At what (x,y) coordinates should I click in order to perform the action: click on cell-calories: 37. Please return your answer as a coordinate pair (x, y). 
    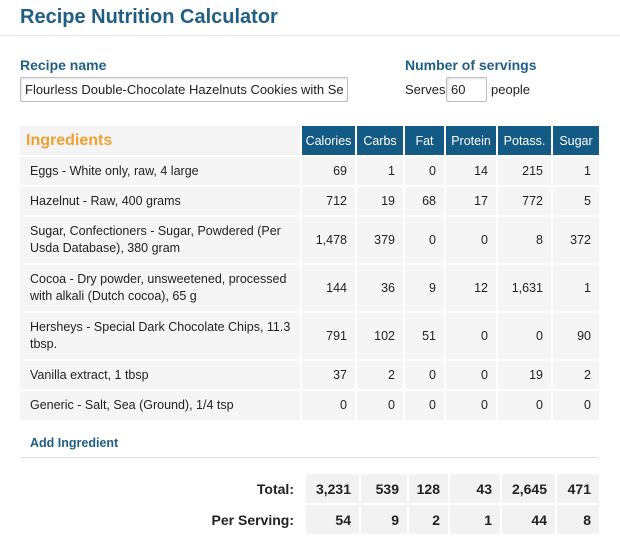
    Looking at the image, I should click on (328, 375).